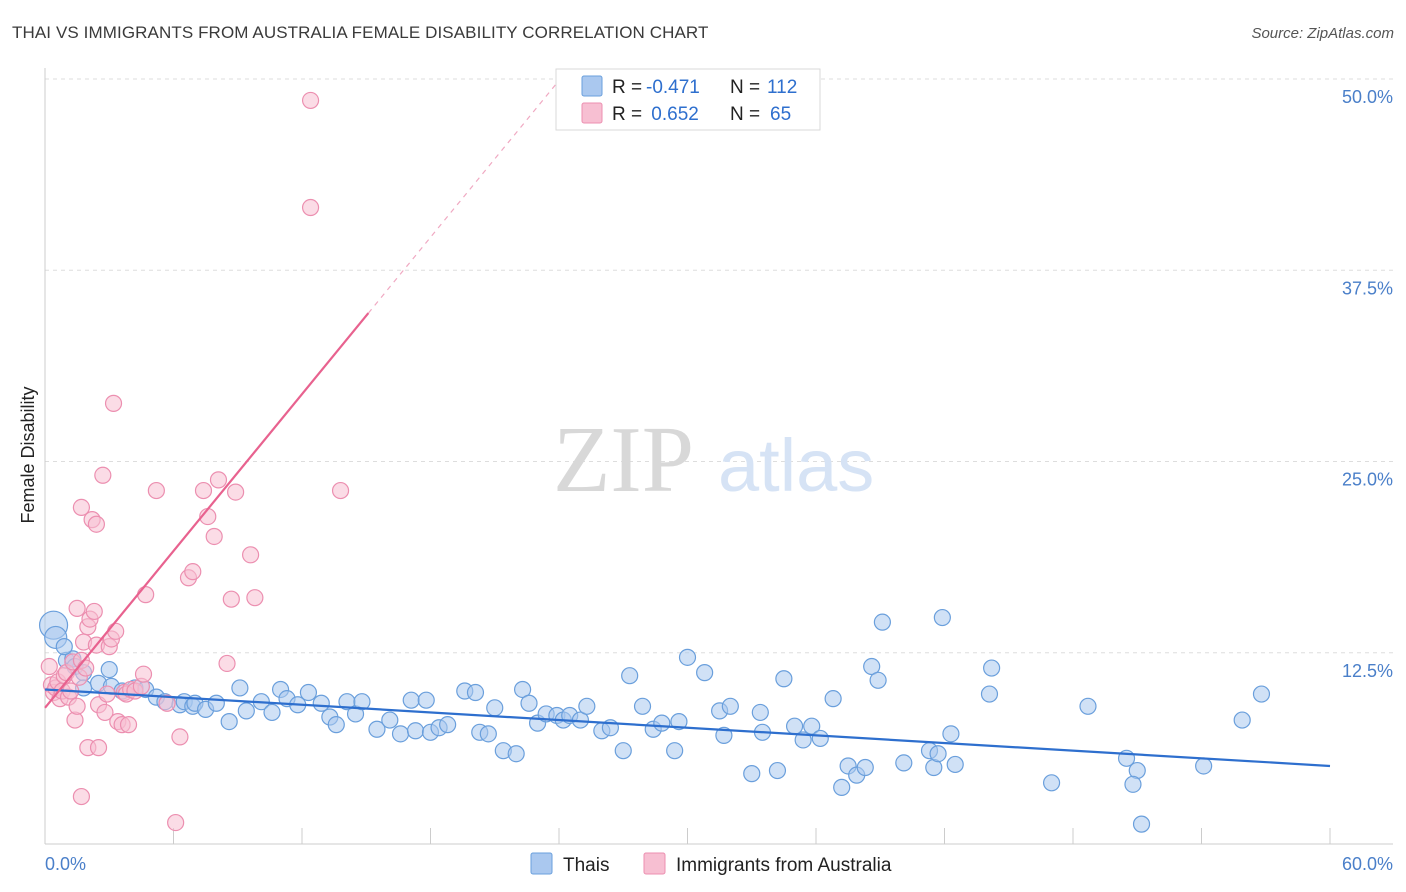 This screenshot has height=892, width=1406. I want to click on series-legend-swatch-thais, so click(541, 863).